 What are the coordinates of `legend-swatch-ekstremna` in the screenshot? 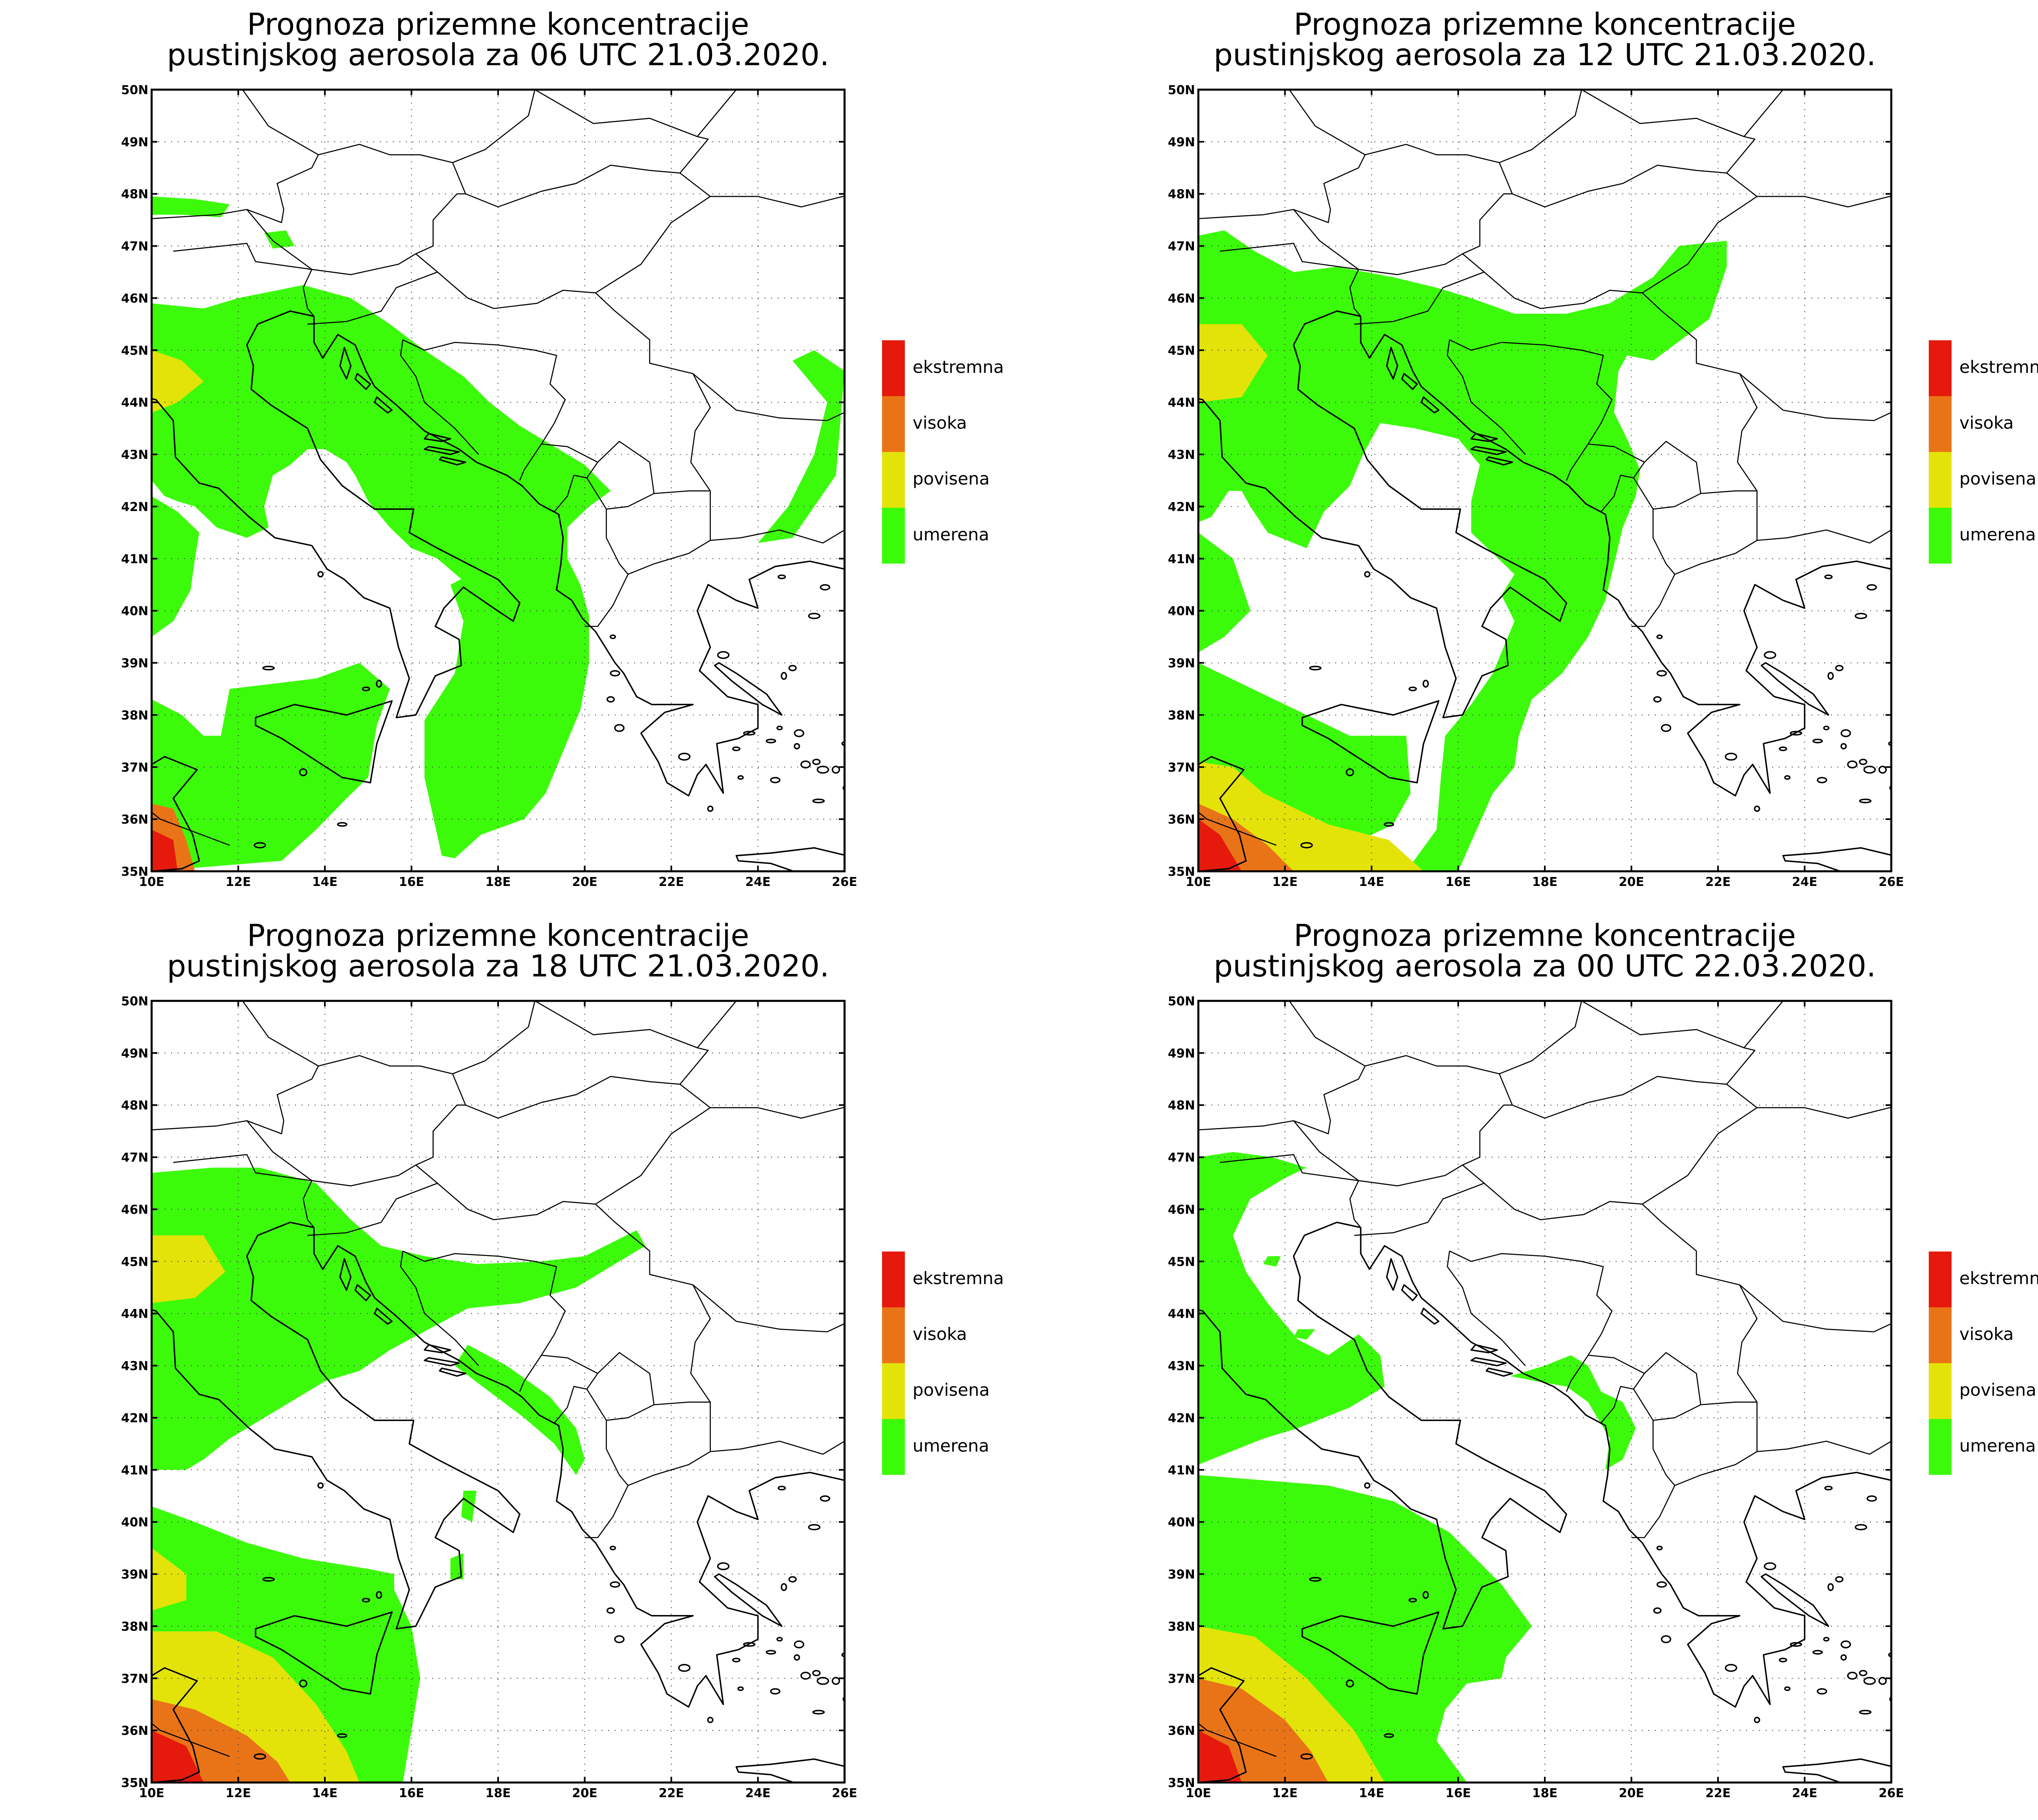 It's located at (893, 368).